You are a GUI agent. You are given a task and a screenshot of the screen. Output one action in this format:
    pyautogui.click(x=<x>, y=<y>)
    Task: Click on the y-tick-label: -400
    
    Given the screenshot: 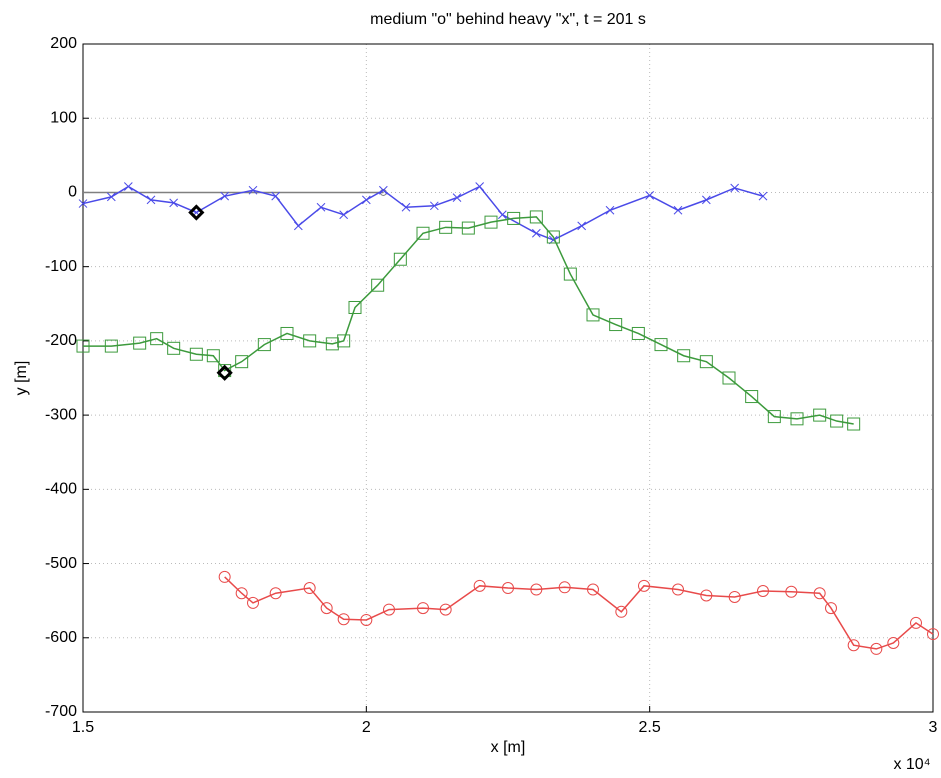 What is the action you would take?
    pyautogui.click(x=61, y=489)
    